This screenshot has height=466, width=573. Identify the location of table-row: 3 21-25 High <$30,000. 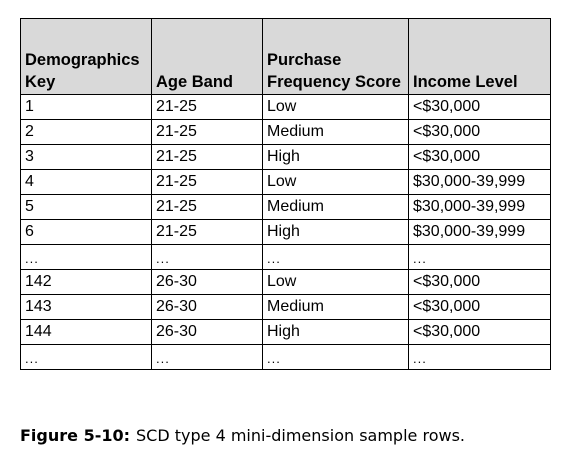
(285, 157).